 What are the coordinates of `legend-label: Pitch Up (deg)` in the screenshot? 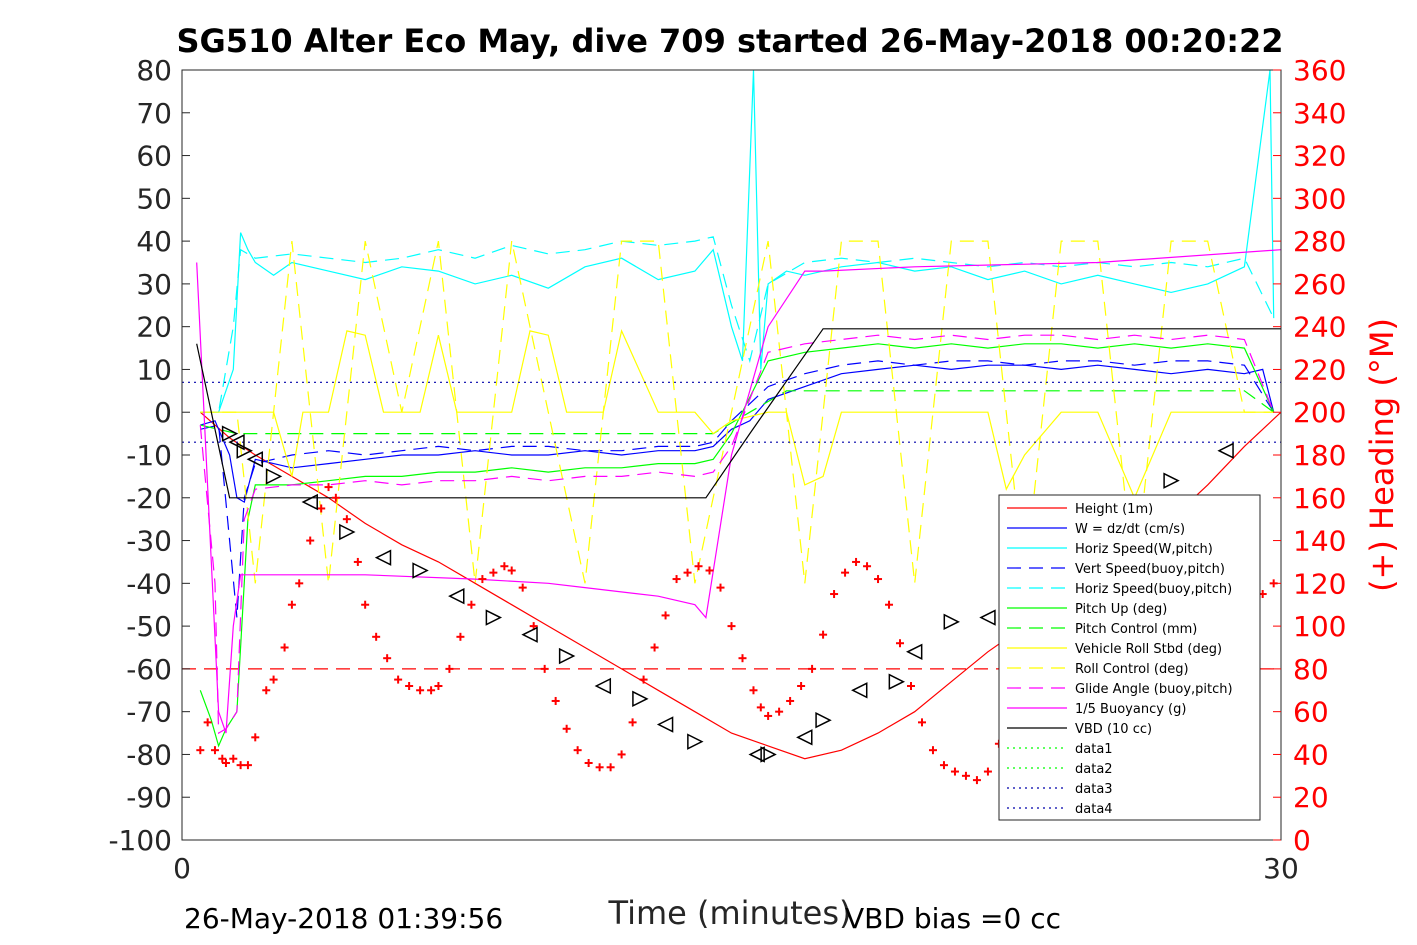 It's located at (1121, 609).